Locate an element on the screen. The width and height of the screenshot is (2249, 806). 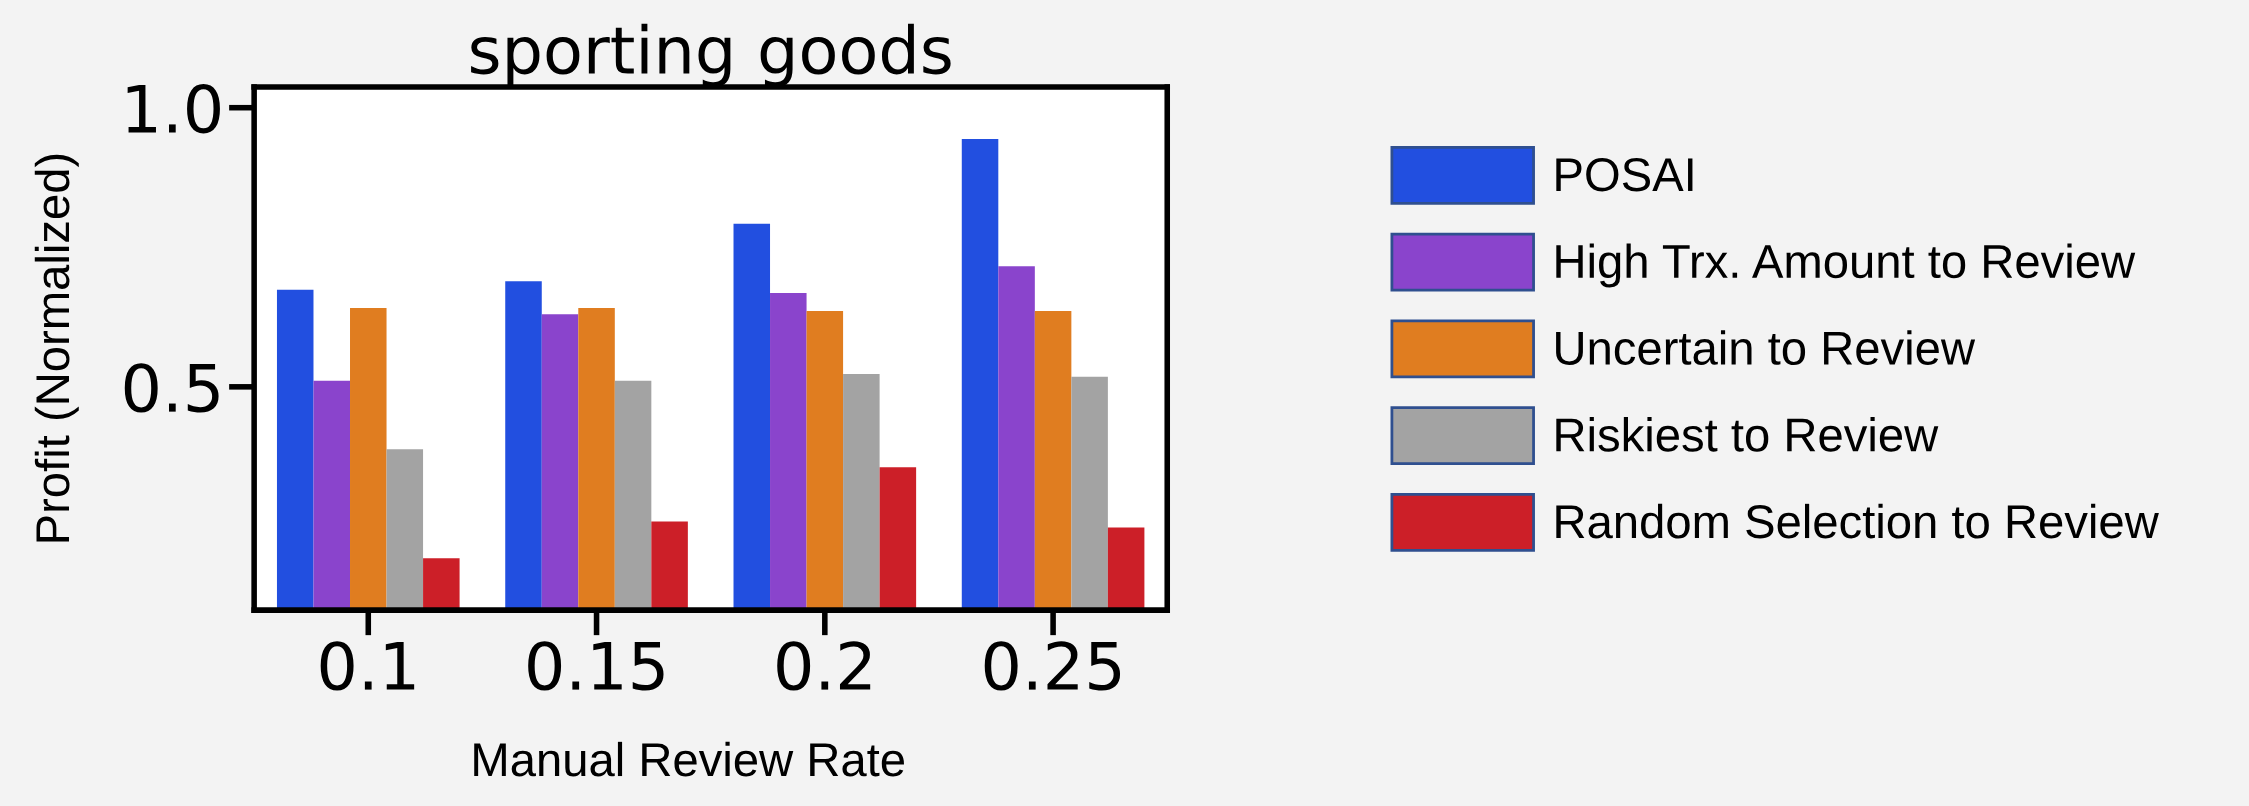
y-axis-title: Profit (Normalized) is located at coordinates (56, 348).